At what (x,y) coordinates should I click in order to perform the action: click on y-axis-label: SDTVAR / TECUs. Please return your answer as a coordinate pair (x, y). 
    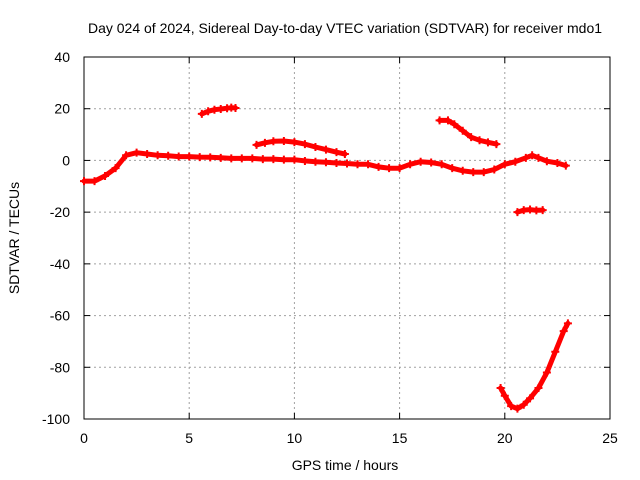
    Looking at the image, I should click on (14, 238).